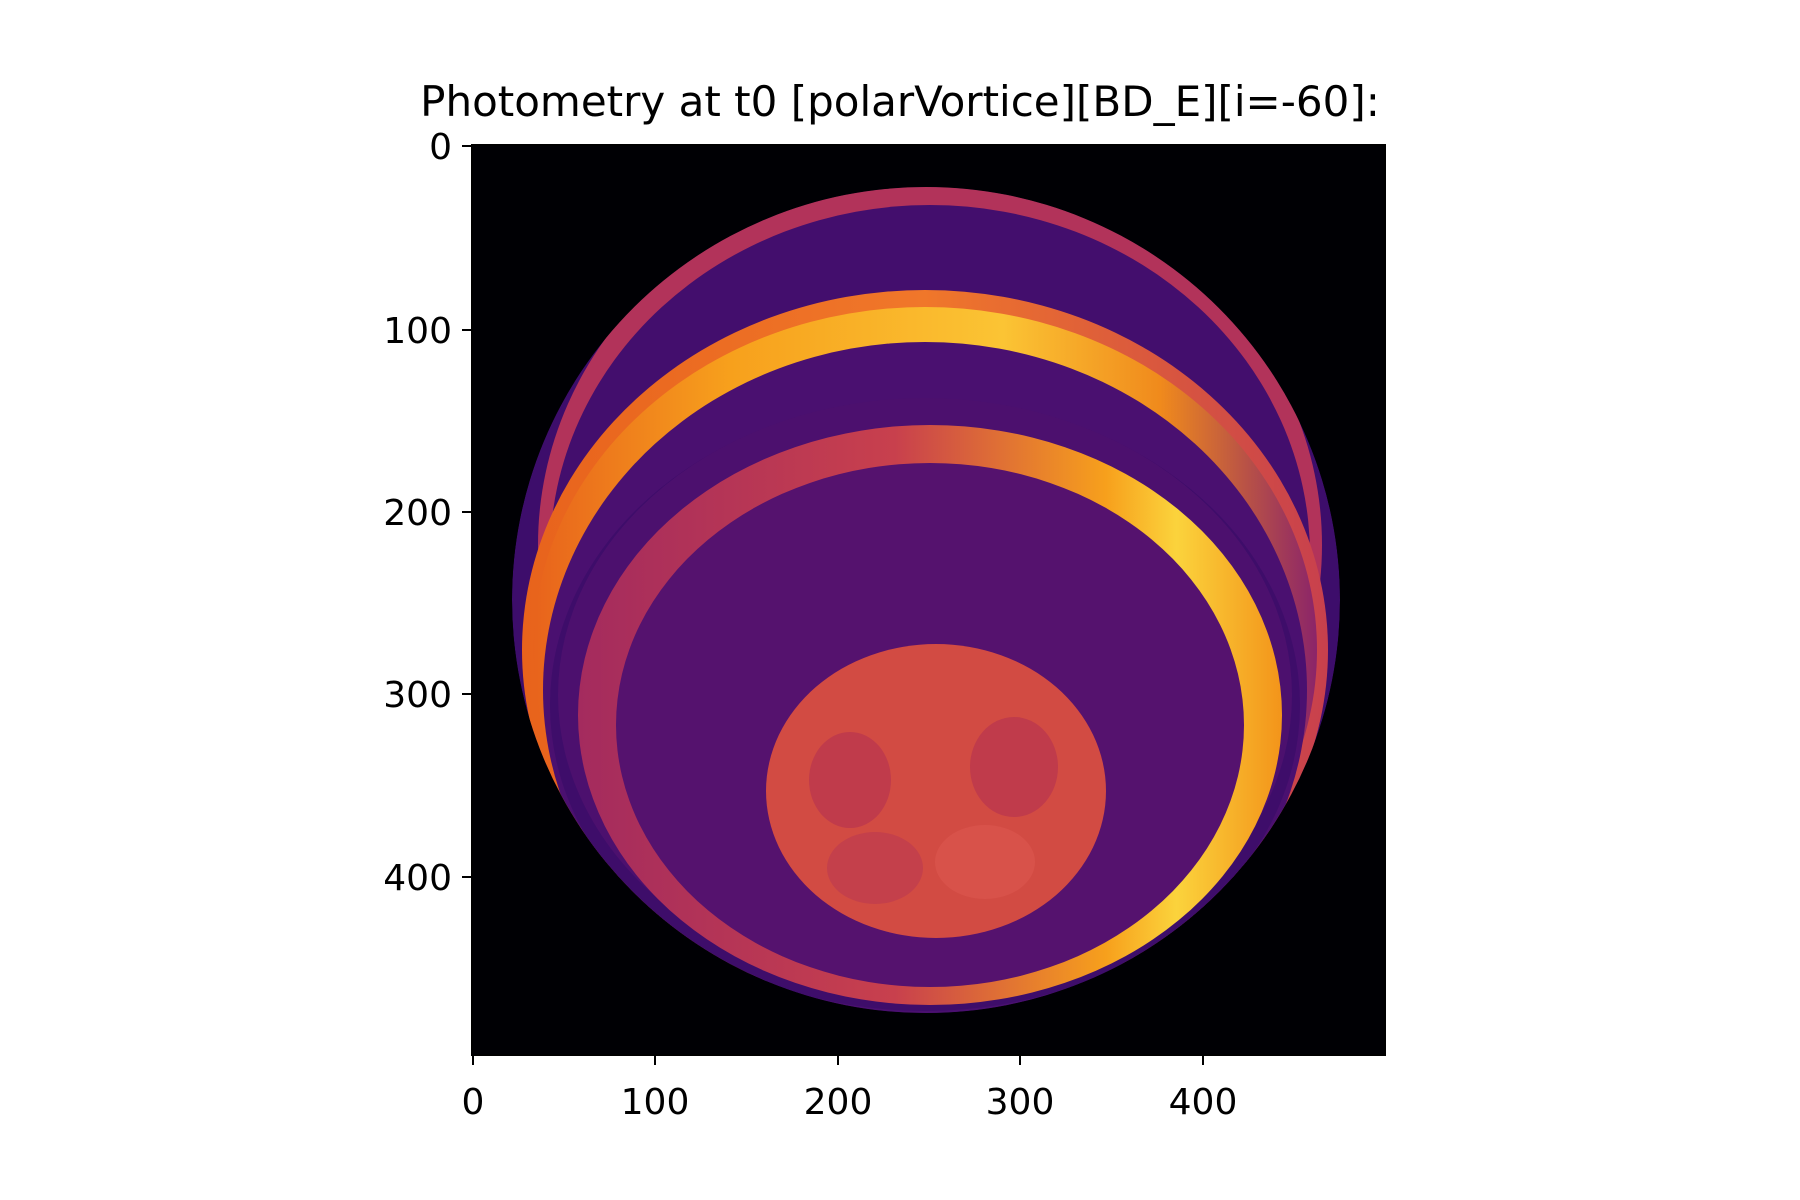 Image resolution: width=1800 pixels, height=1200 pixels. What do you see at coordinates (1020, 1102) in the screenshot?
I see `x-tick-label: 300` at bounding box center [1020, 1102].